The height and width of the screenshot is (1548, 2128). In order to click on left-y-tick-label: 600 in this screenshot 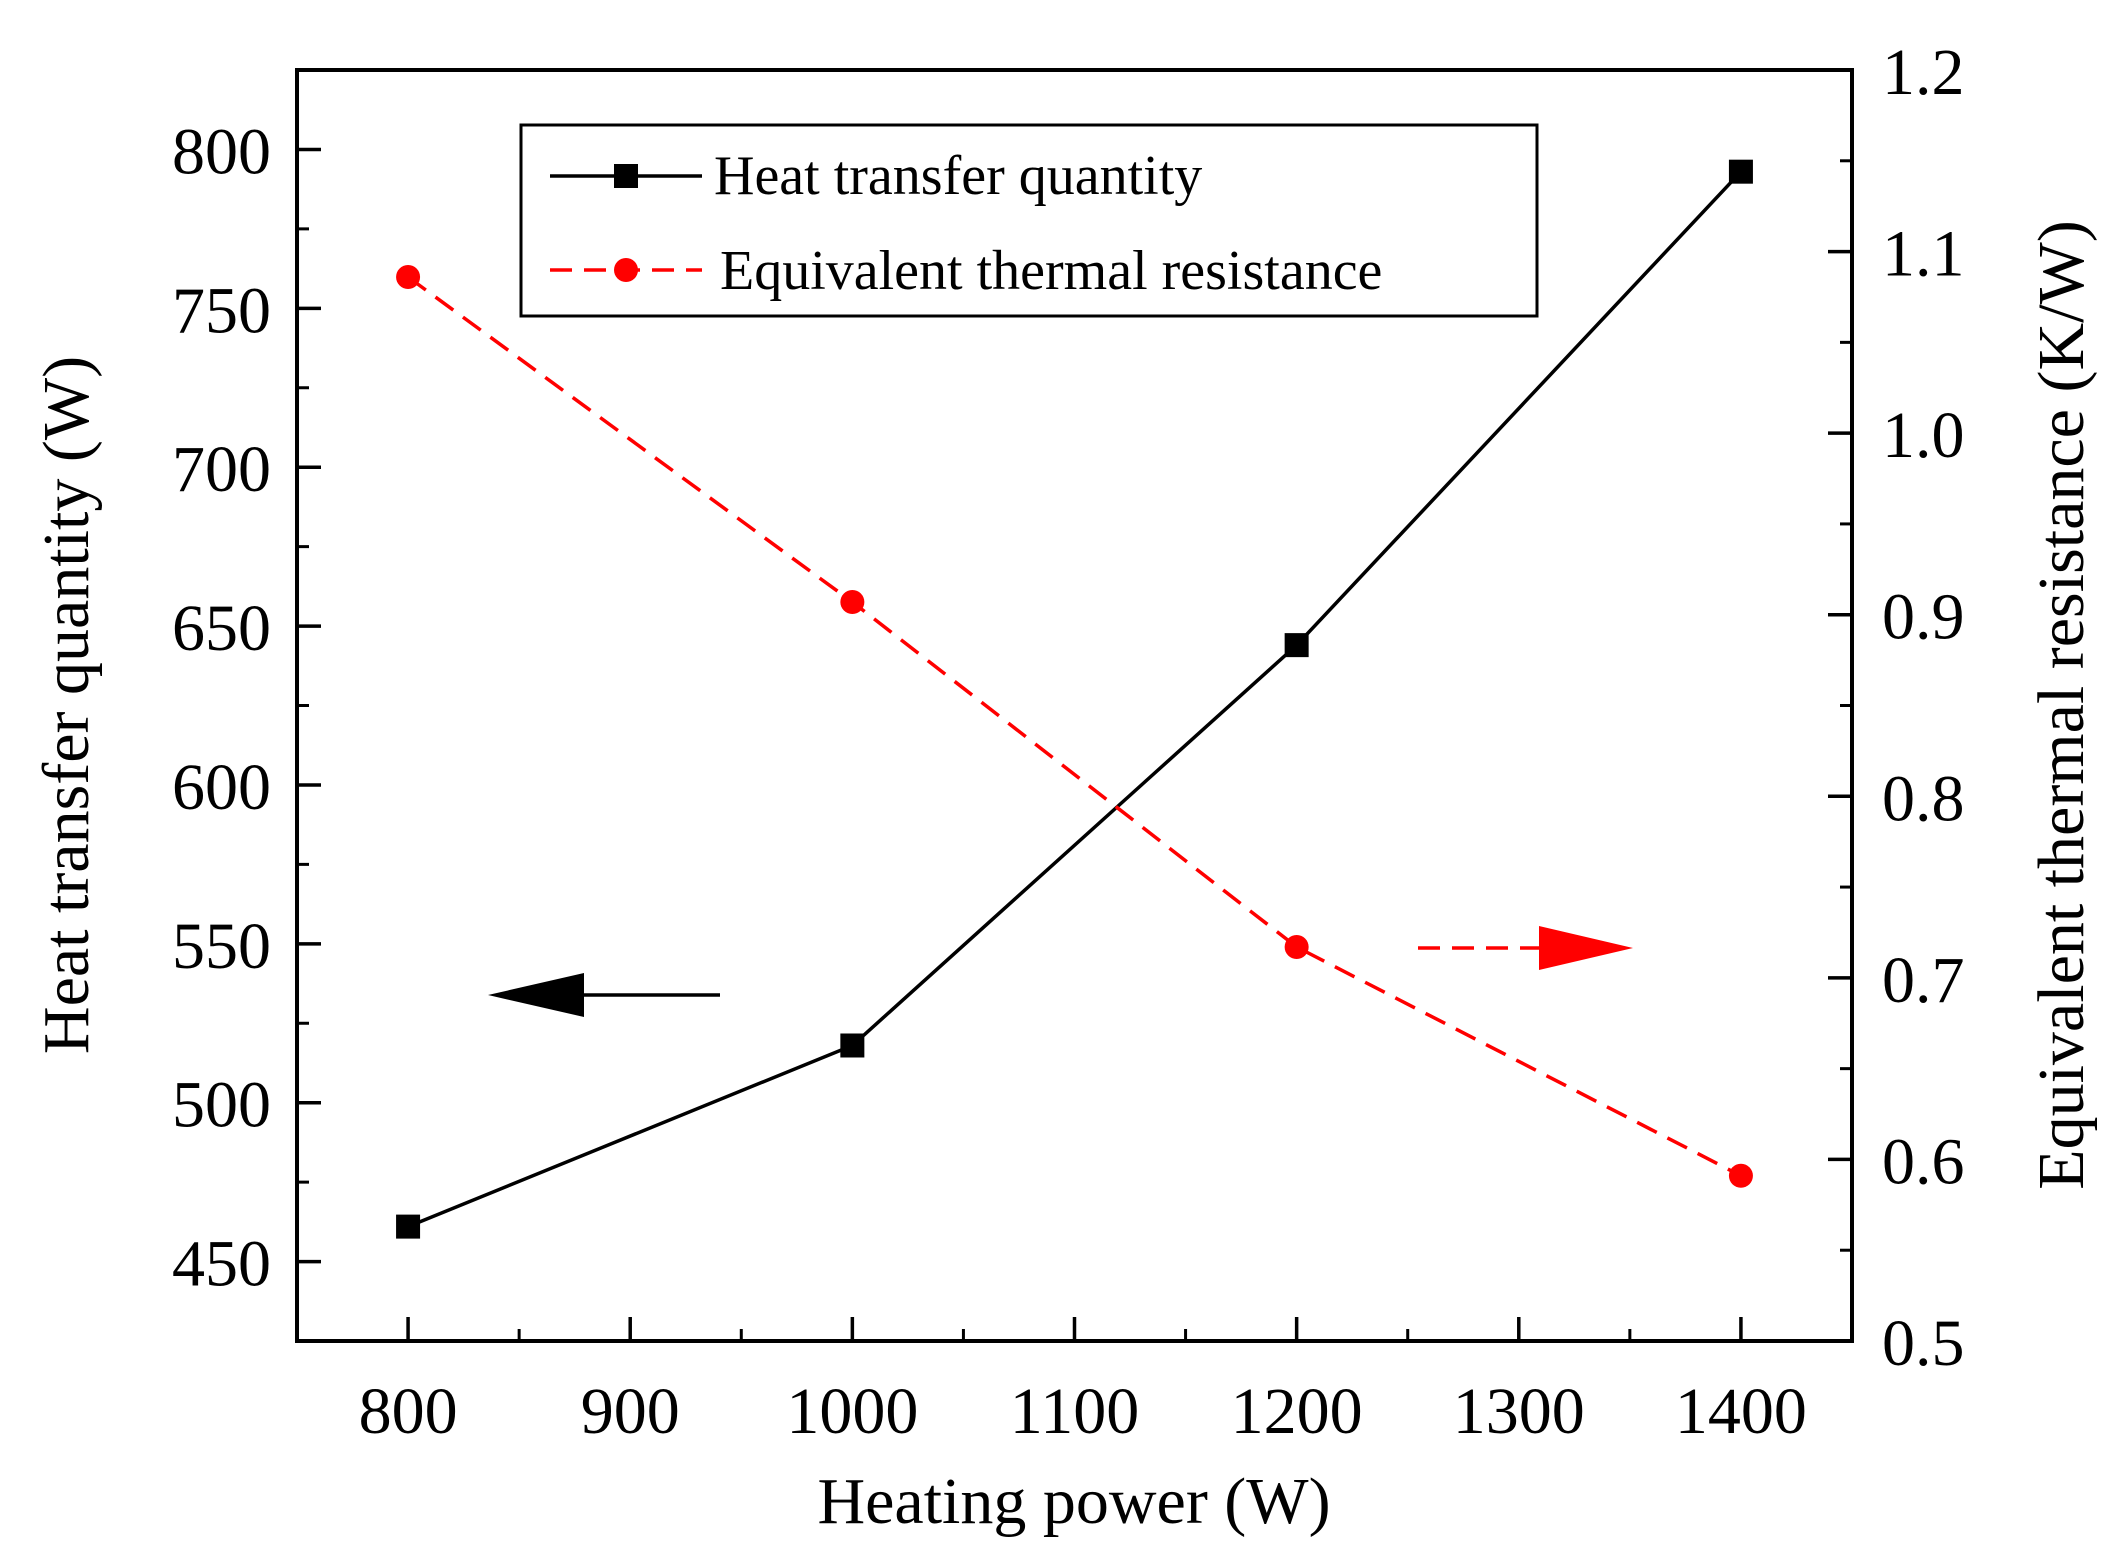, I will do `click(221, 787)`.